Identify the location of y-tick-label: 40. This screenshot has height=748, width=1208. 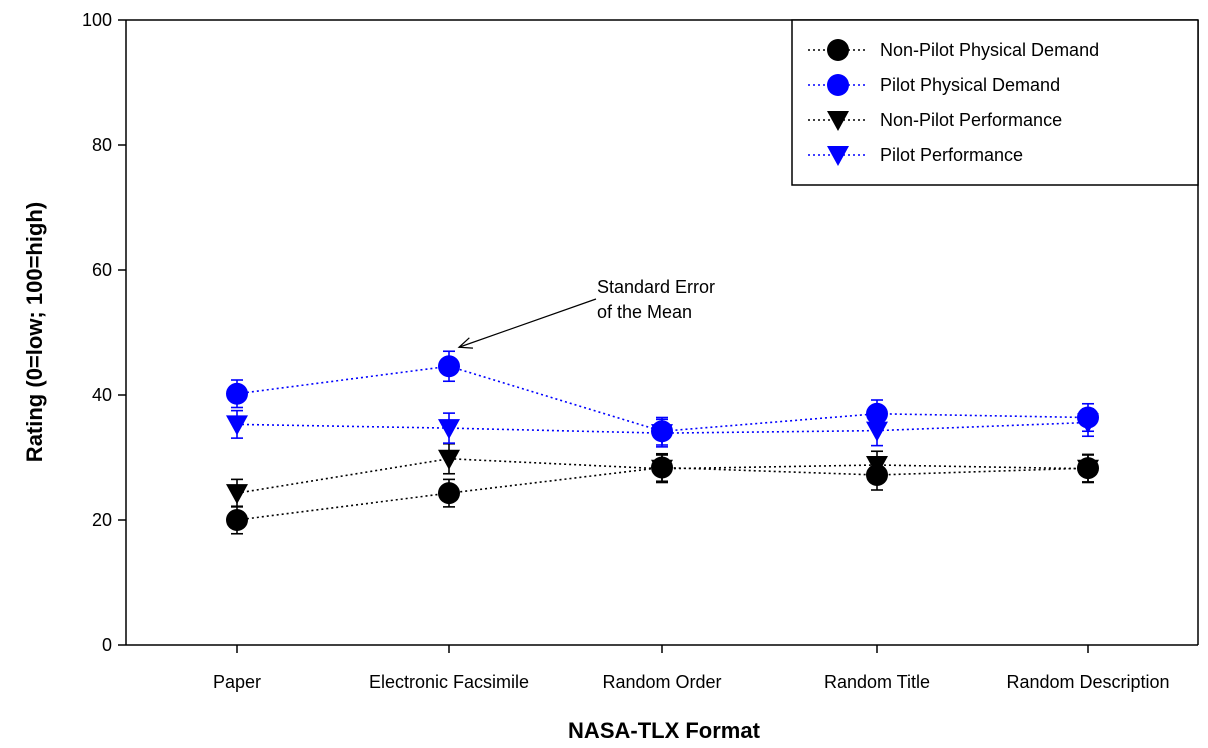
(102, 395).